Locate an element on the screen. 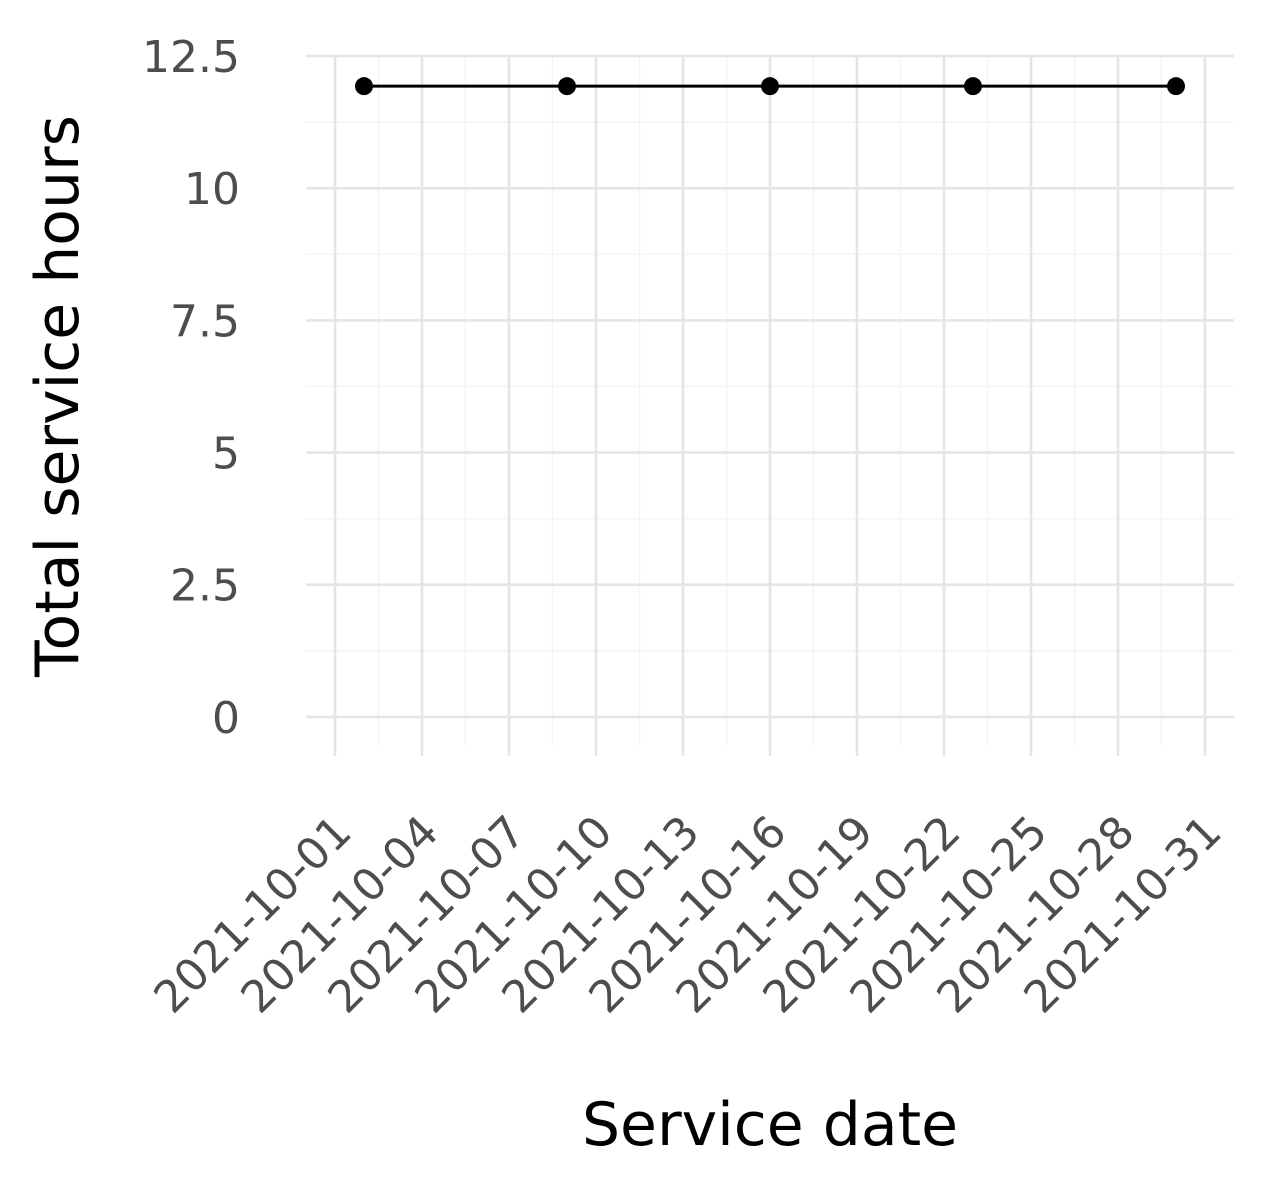 The height and width of the screenshot is (1194, 1264). y-tick-label: 10 is located at coordinates (212, 189).